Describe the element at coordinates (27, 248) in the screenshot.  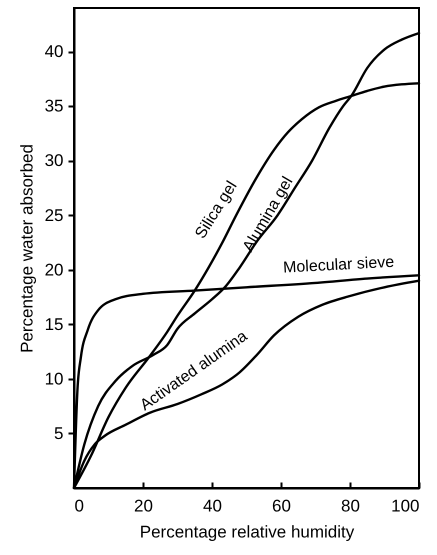
I see `y-axis-title: Percentage water absorbed` at that location.